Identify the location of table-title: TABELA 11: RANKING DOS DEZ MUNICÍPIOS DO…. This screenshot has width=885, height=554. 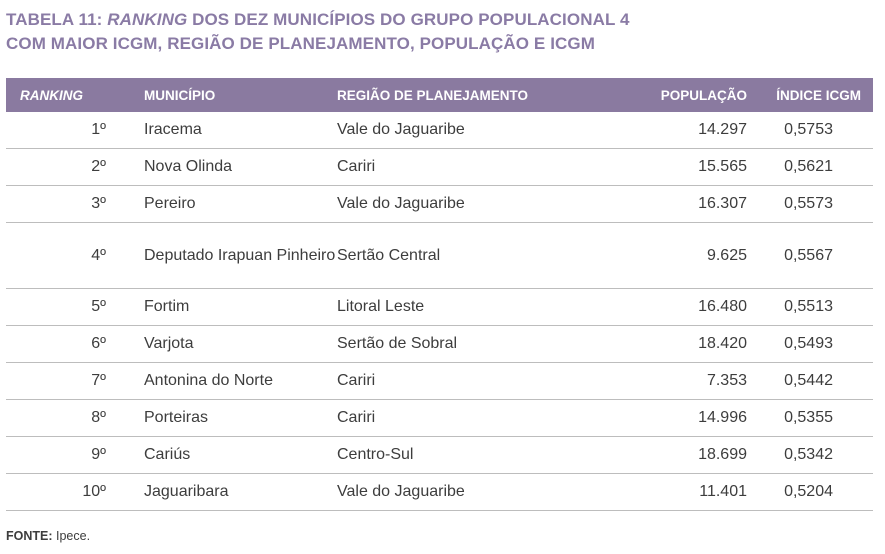
(318, 32).